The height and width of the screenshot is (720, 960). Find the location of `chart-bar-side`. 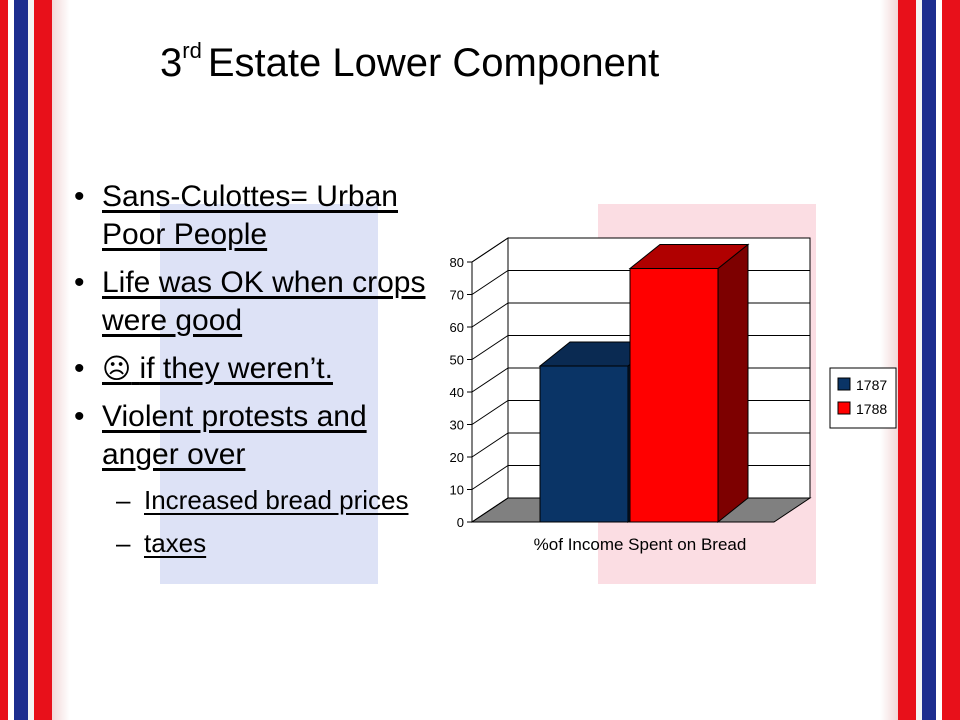

chart-bar-side is located at coordinates (733, 383).